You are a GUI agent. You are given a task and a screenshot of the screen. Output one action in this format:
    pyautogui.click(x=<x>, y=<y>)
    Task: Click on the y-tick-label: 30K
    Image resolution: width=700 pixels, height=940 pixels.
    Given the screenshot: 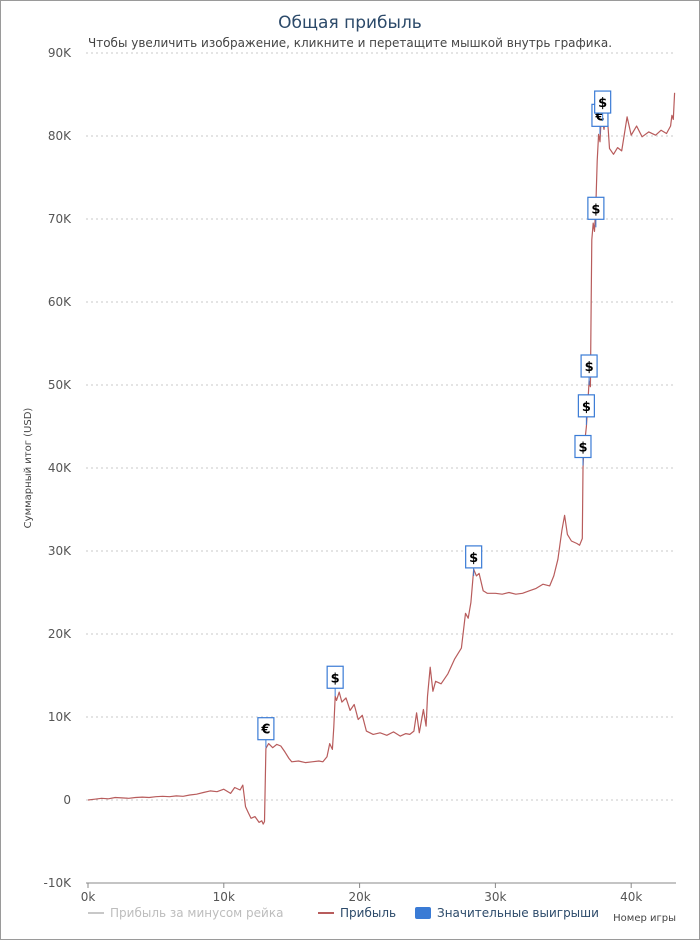 What is the action you would take?
    pyautogui.click(x=60, y=551)
    